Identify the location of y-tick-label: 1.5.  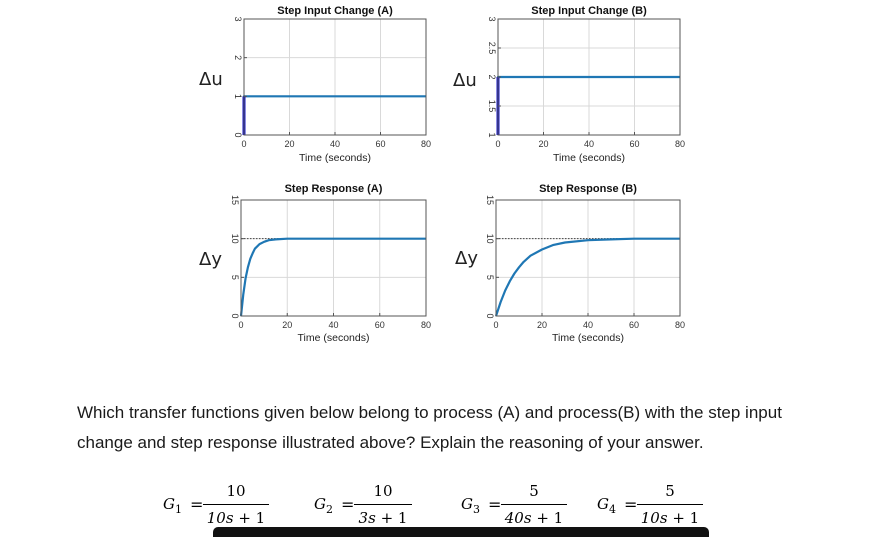
(492, 106).